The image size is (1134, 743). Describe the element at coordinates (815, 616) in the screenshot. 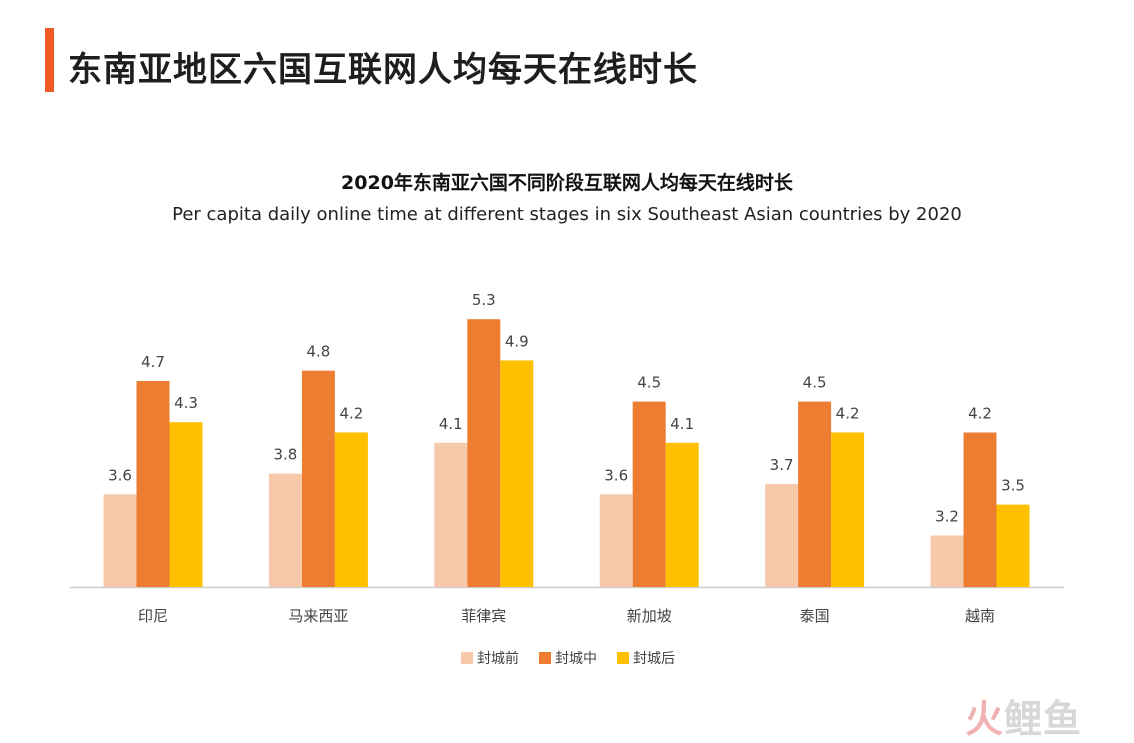

I see `category-label: 泰国` at that location.